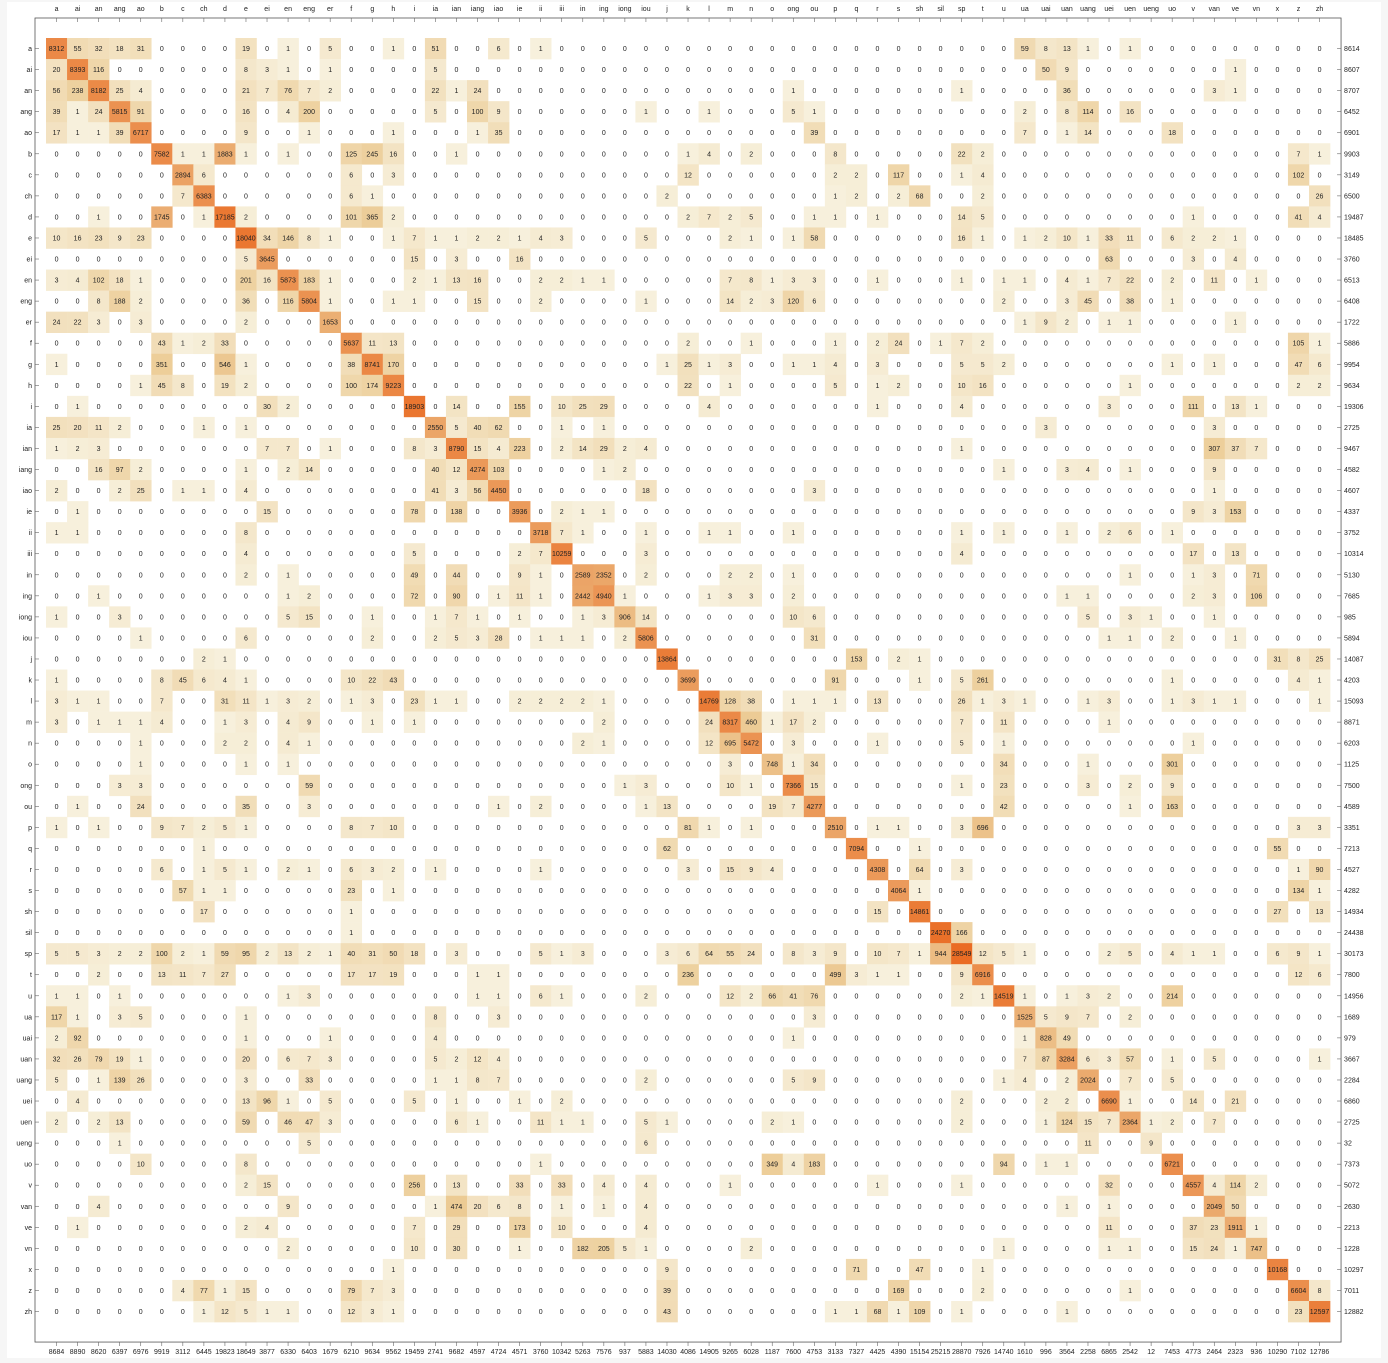  What do you see at coordinates (814, 302) in the screenshot?
I see `cell-value-label: 6` at bounding box center [814, 302].